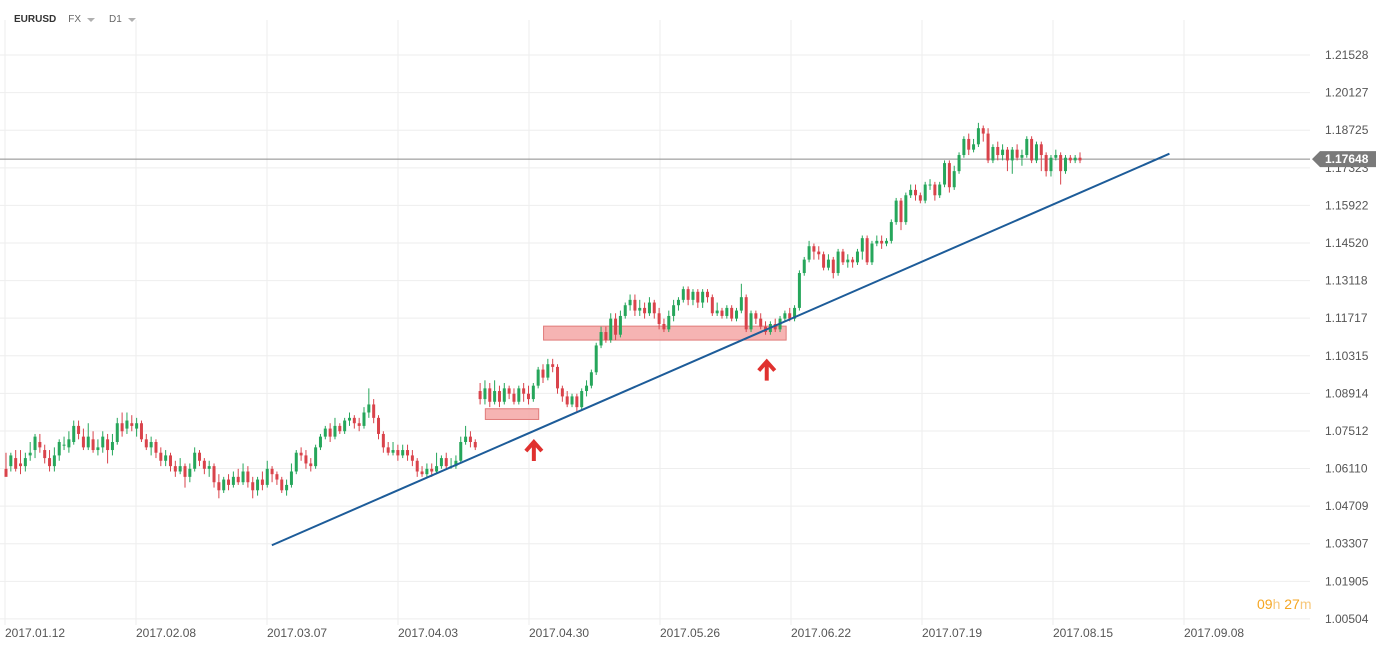 The width and height of the screenshot is (1385, 650). Describe the element at coordinates (1347, 506) in the screenshot. I see `y-tick-label: 1.04709` at that location.